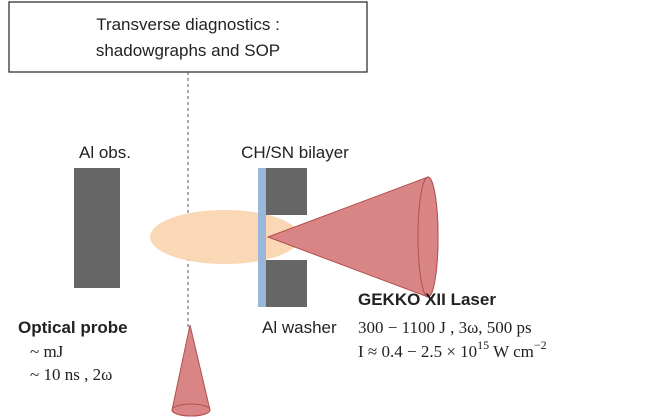  I want to click on laser-line: I ≈ 0.4 − 2.5 × 1015 W cm−2, so click(452, 349).